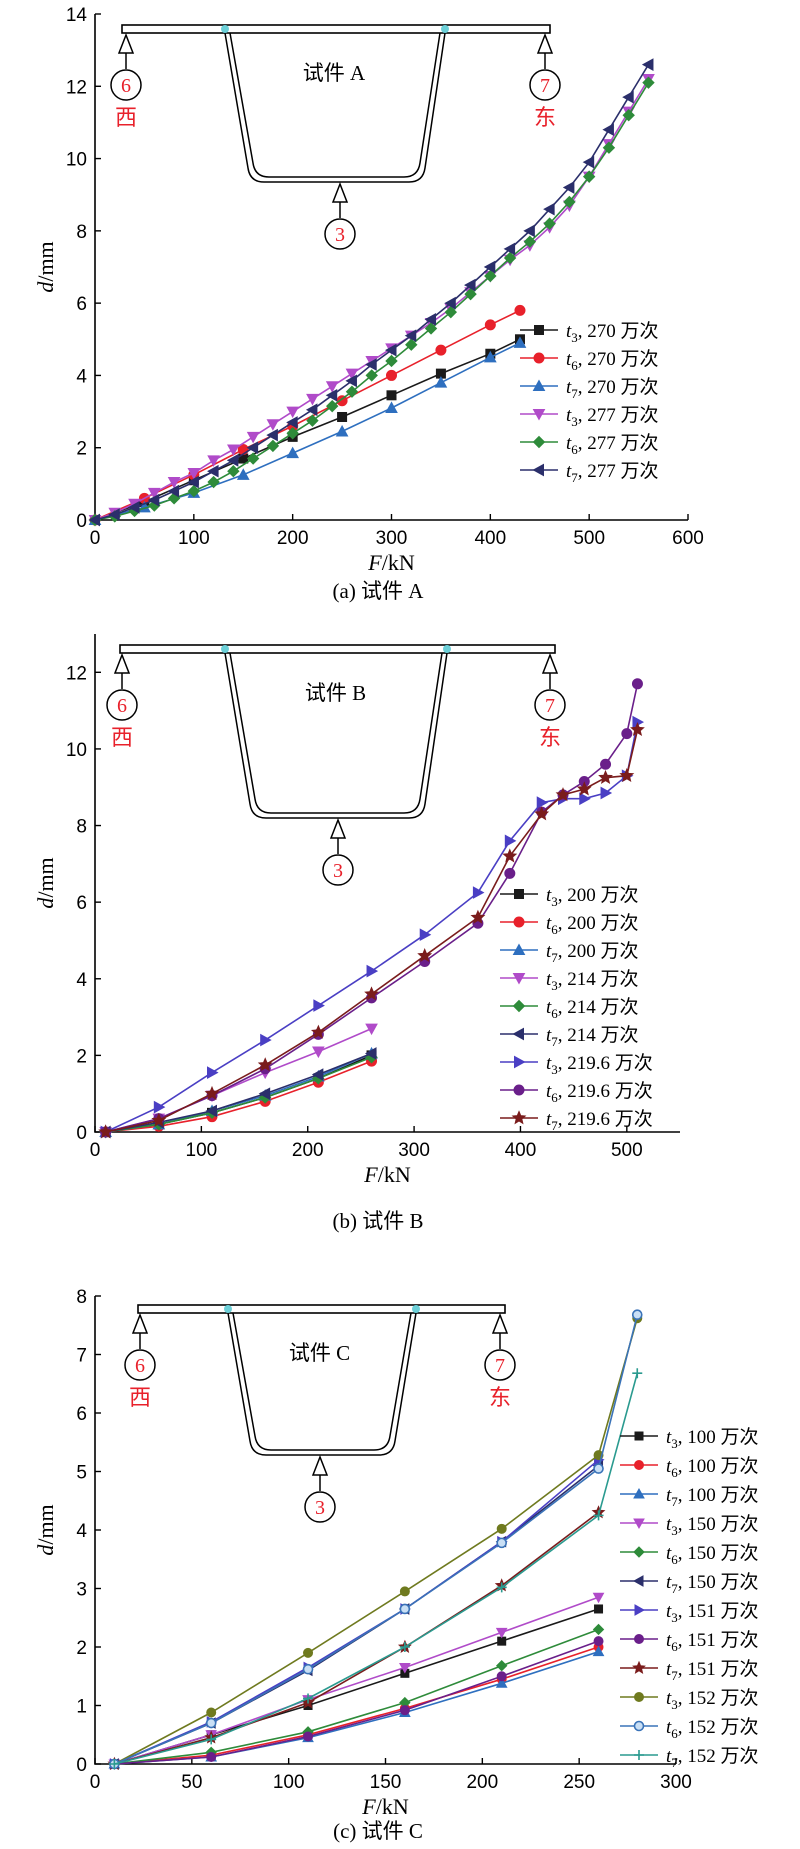  Describe the element at coordinates (674, 1588) in the screenshot. I see `legend-label-subscript: 7` at that location.